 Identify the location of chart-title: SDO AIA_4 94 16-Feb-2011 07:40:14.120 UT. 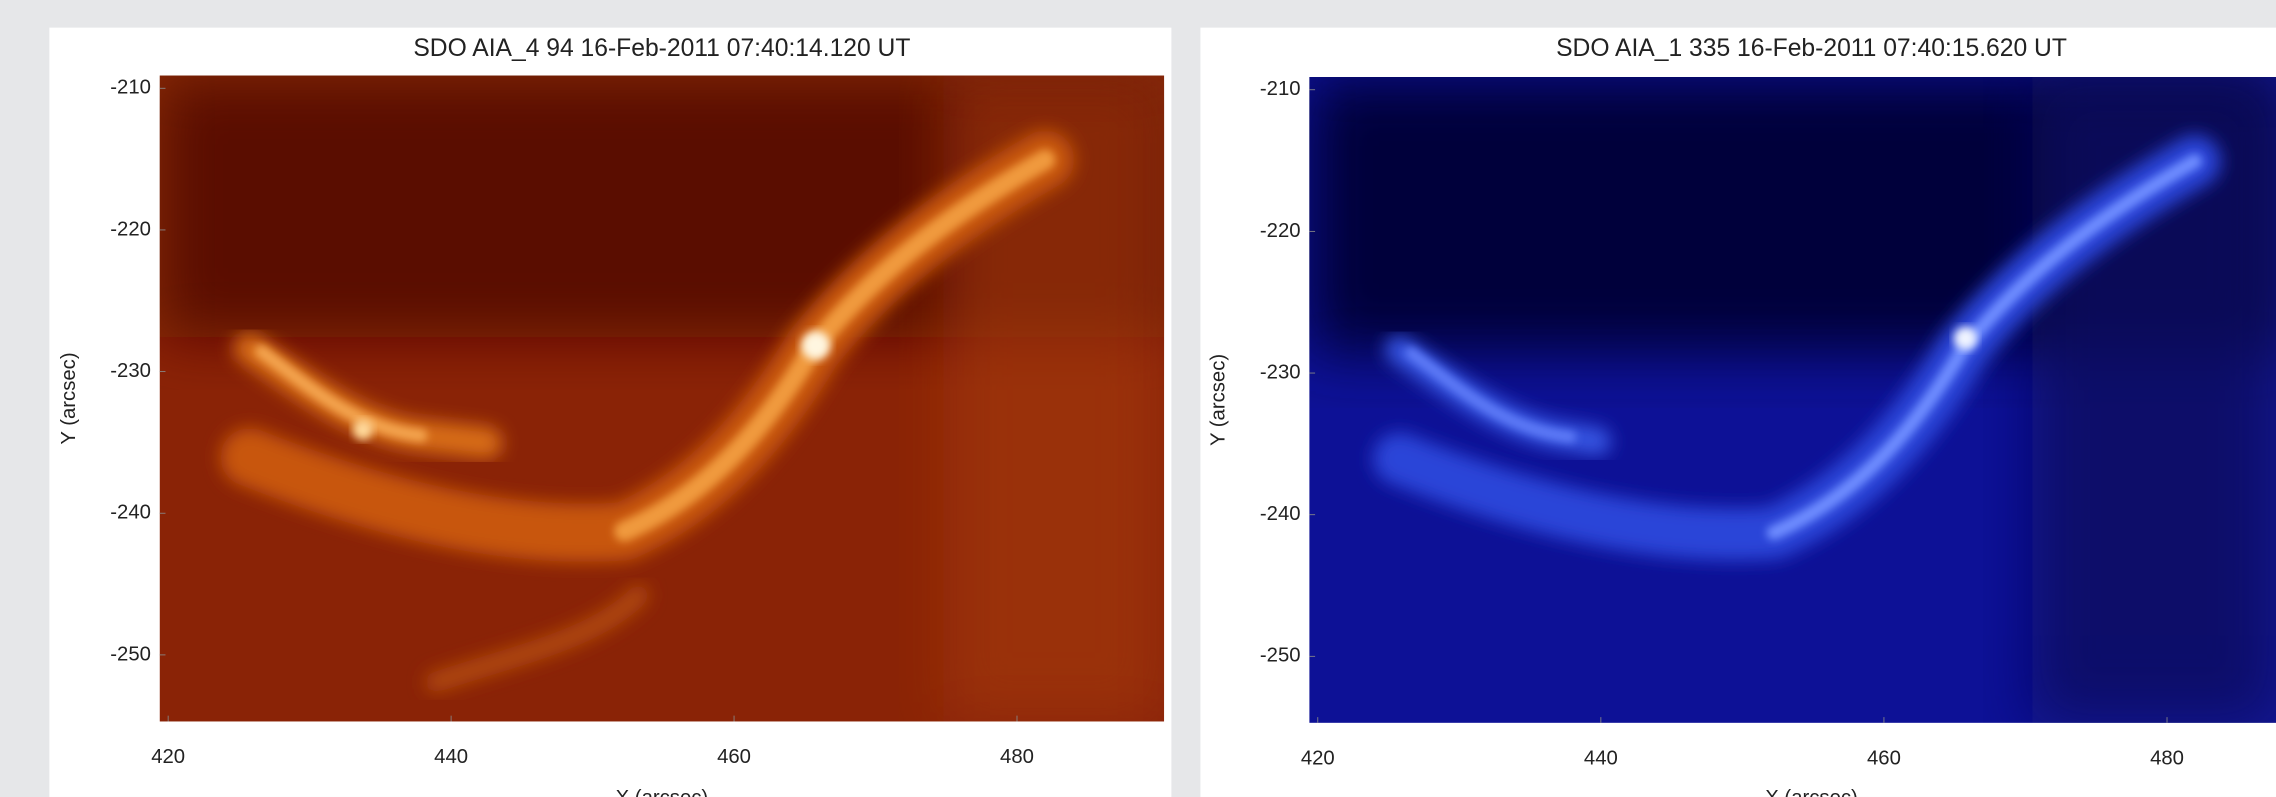
(661, 48).